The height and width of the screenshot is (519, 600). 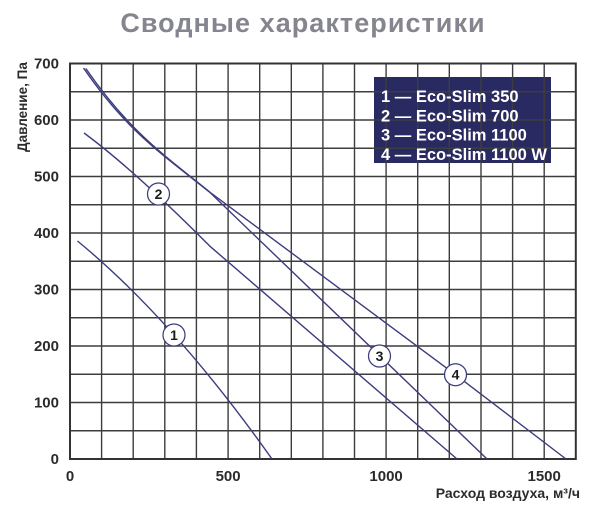 I want to click on svg-text: 2, so click(x=159, y=194).